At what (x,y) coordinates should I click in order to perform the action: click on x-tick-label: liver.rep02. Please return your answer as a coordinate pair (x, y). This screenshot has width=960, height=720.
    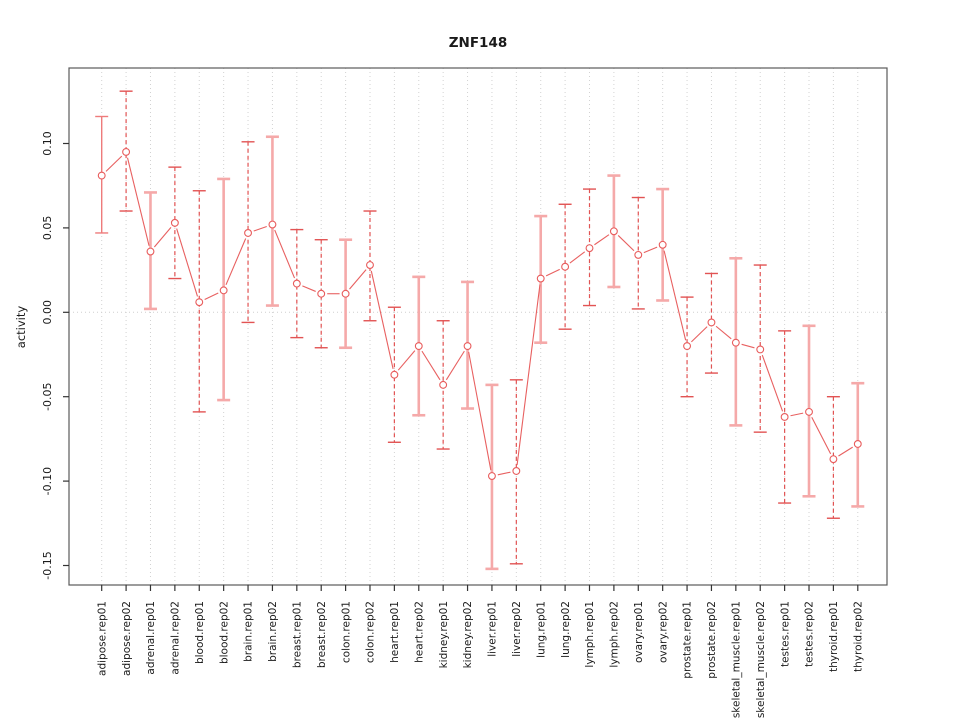
    Looking at the image, I should click on (517, 629).